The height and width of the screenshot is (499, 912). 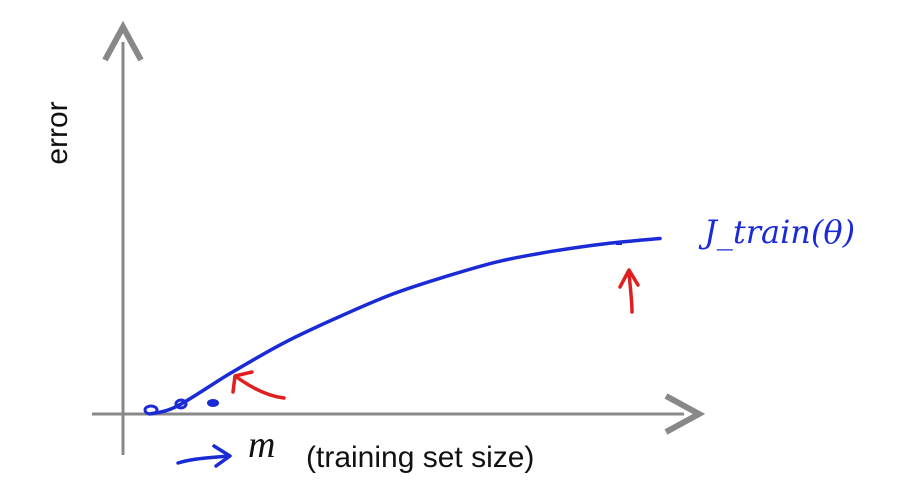 I want to click on annotation-arrow-large-m, so click(x=630, y=292).